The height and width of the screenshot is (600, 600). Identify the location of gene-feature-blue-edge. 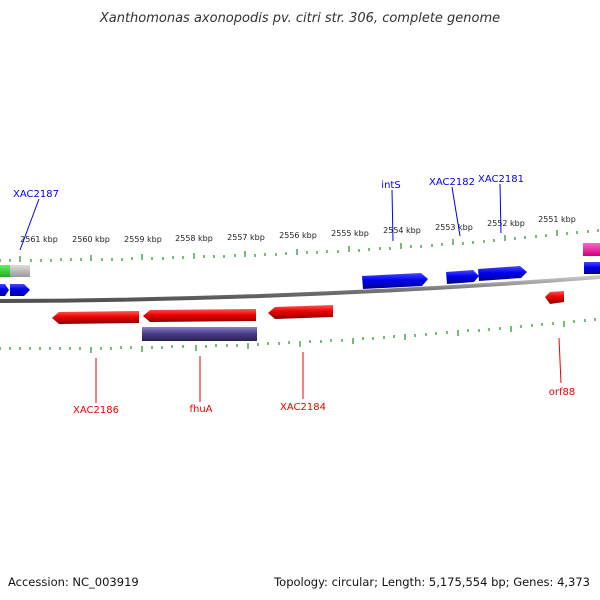
(592, 268).